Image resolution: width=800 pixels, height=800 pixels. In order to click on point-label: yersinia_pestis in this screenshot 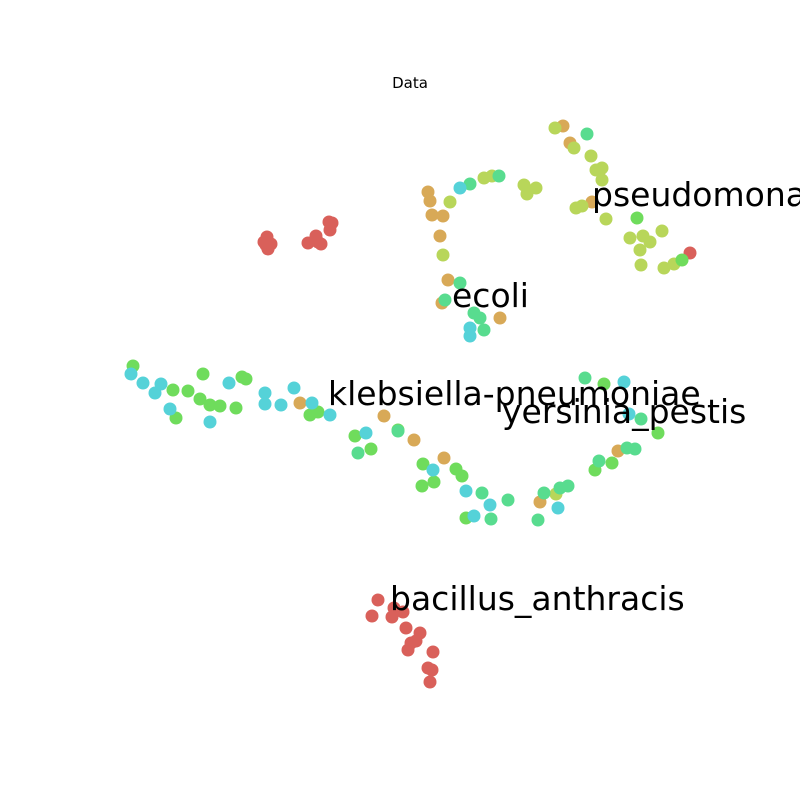, I will do `click(624, 411)`.